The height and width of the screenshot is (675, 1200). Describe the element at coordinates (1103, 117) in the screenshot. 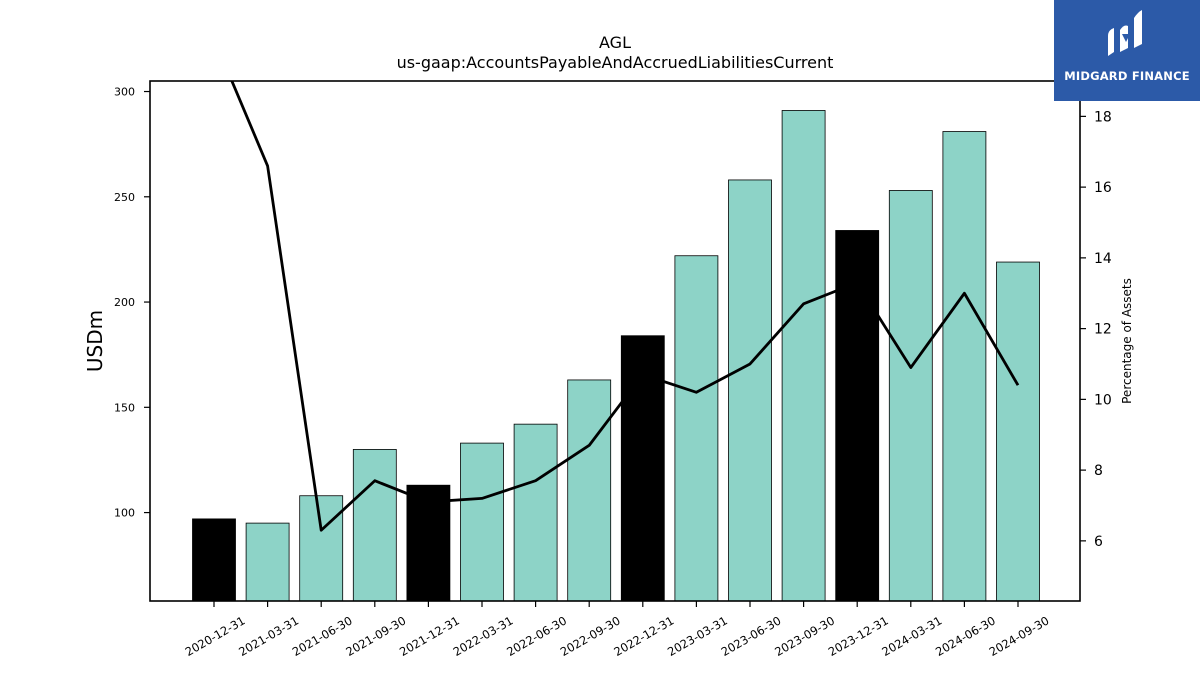

I see `y2-tick-label-18: 18` at that location.